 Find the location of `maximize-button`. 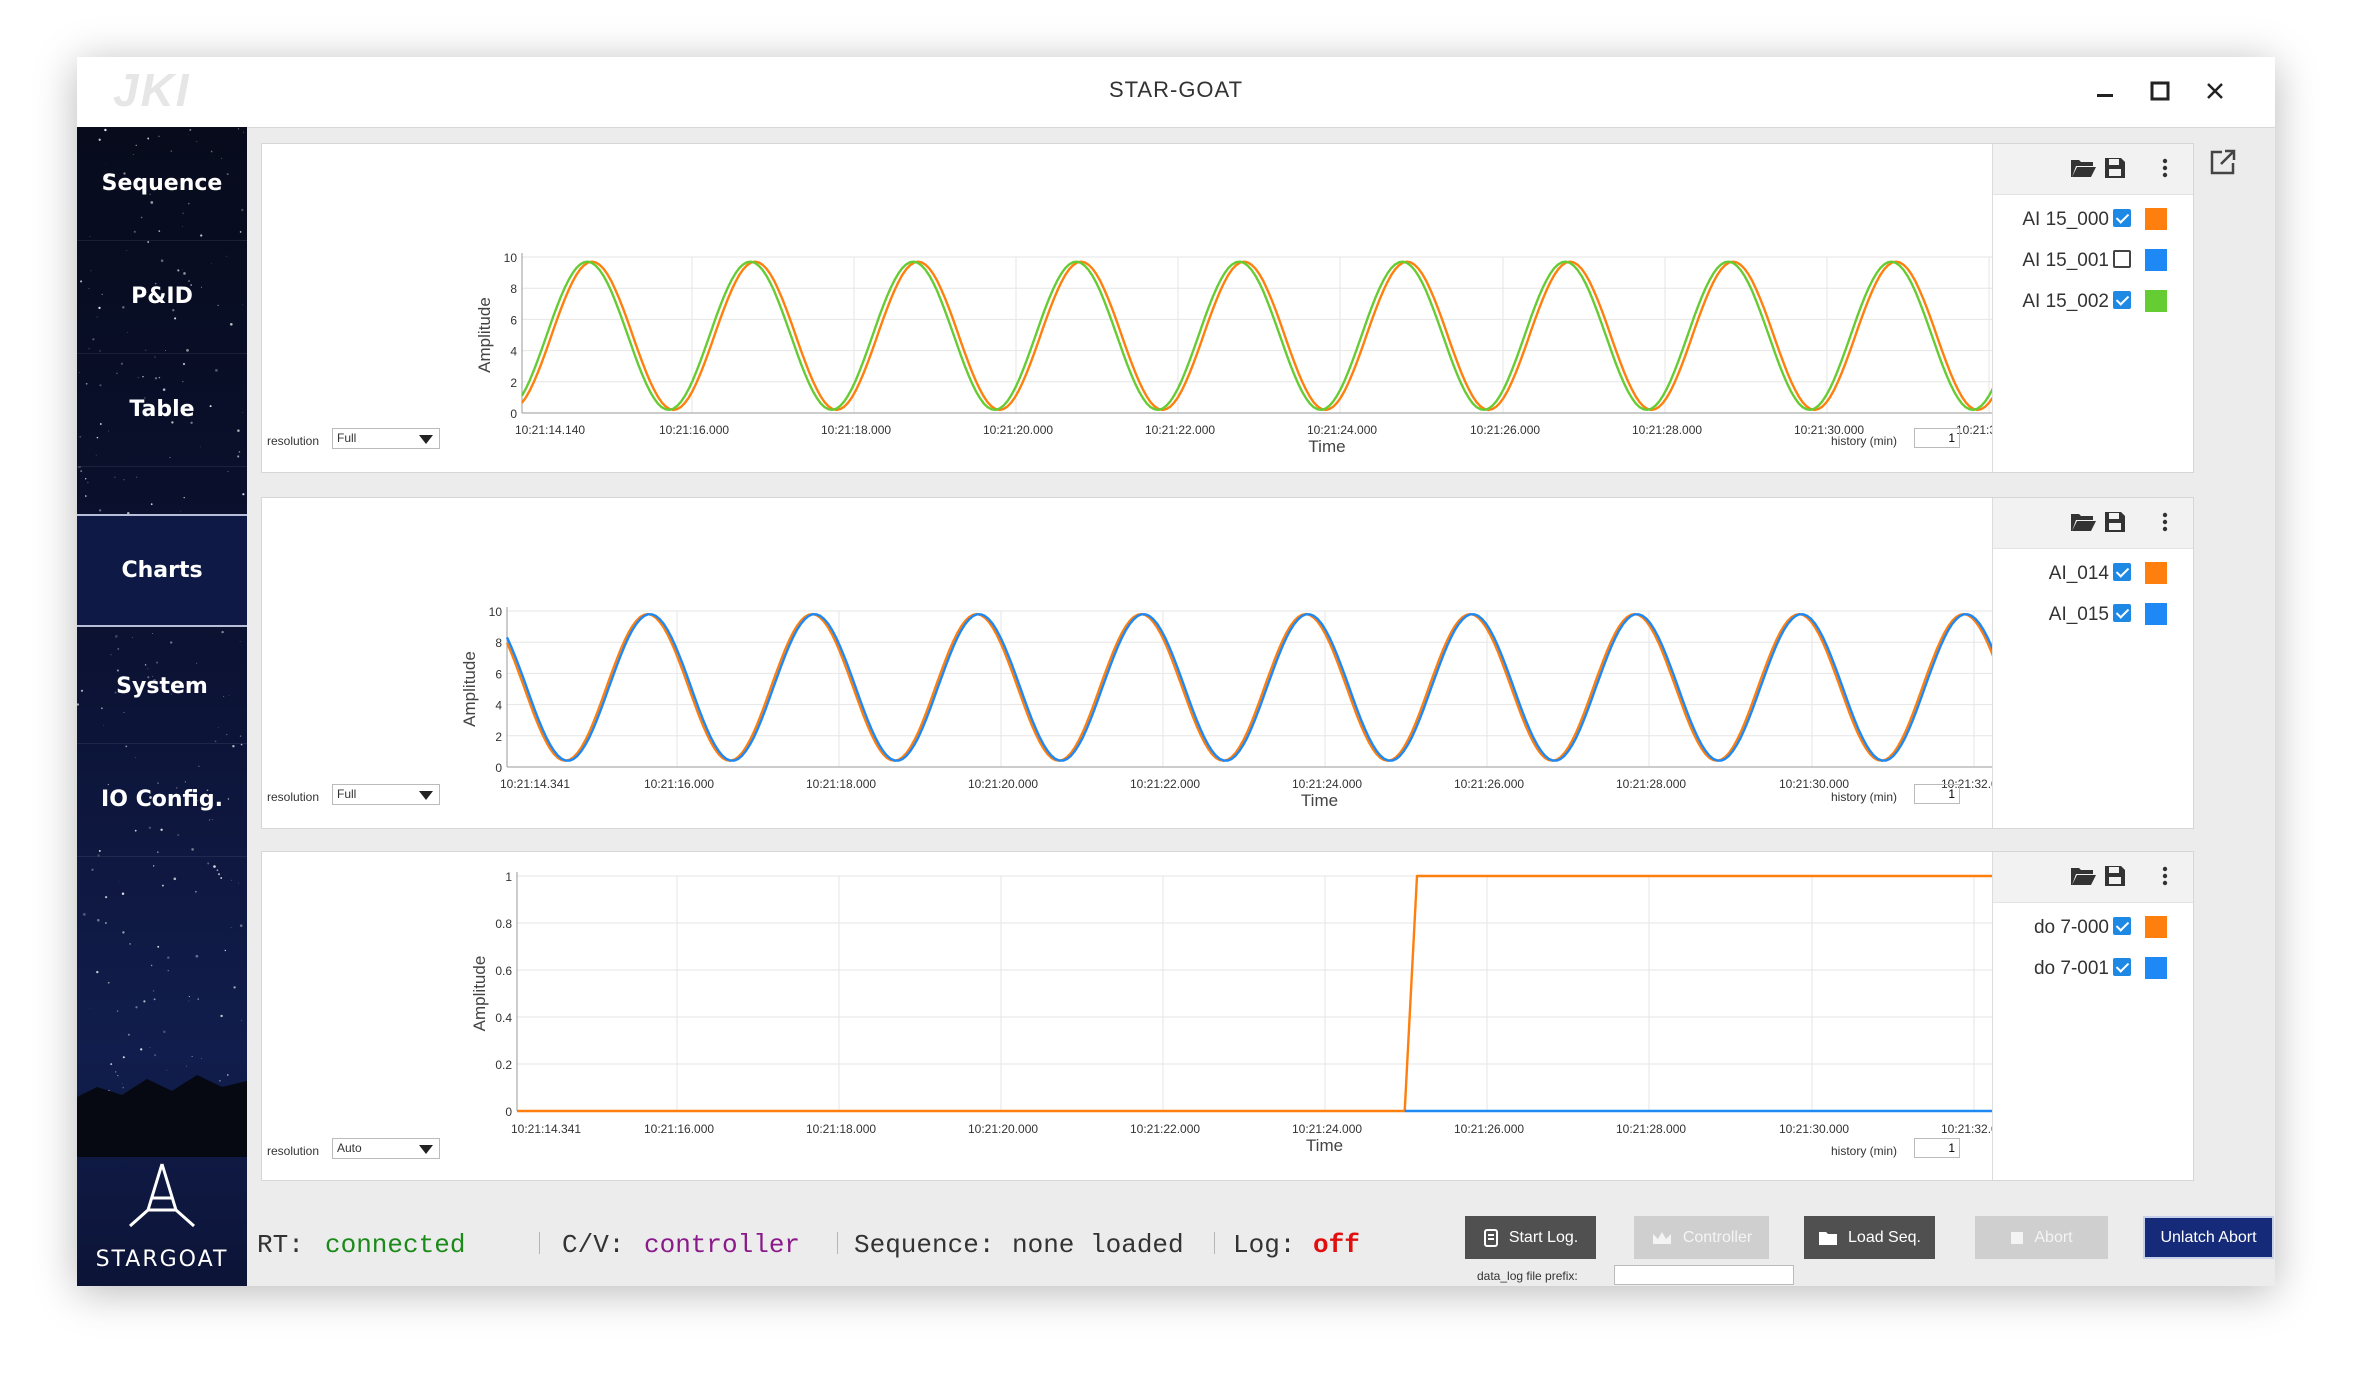

maximize-button is located at coordinates (2160, 91).